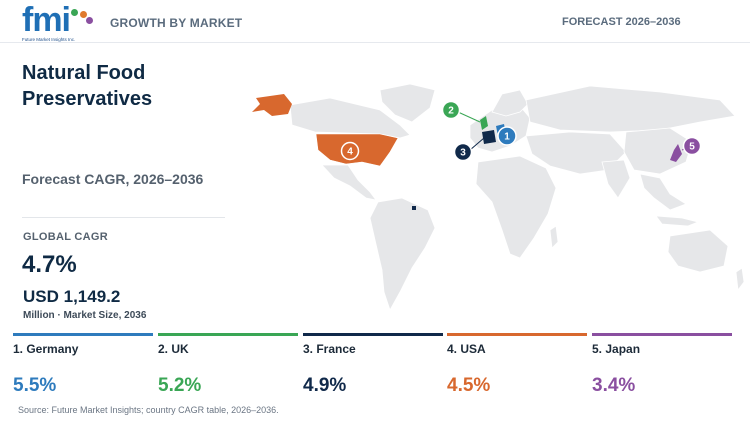 Image resolution: width=750 pixels, height=421 pixels. Describe the element at coordinates (630, 109) in the screenshot. I see `north-asia-shape` at that location.